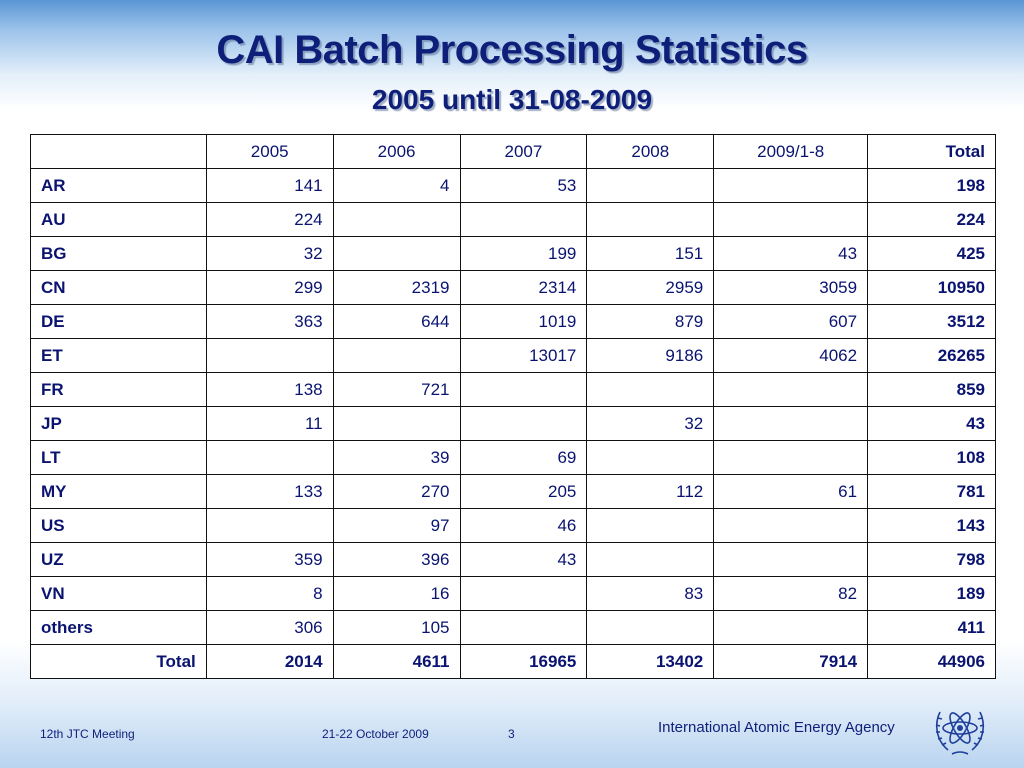  What do you see at coordinates (523, 185) in the screenshot?
I see `table-cell: 53` at bounding box center [523, 185].